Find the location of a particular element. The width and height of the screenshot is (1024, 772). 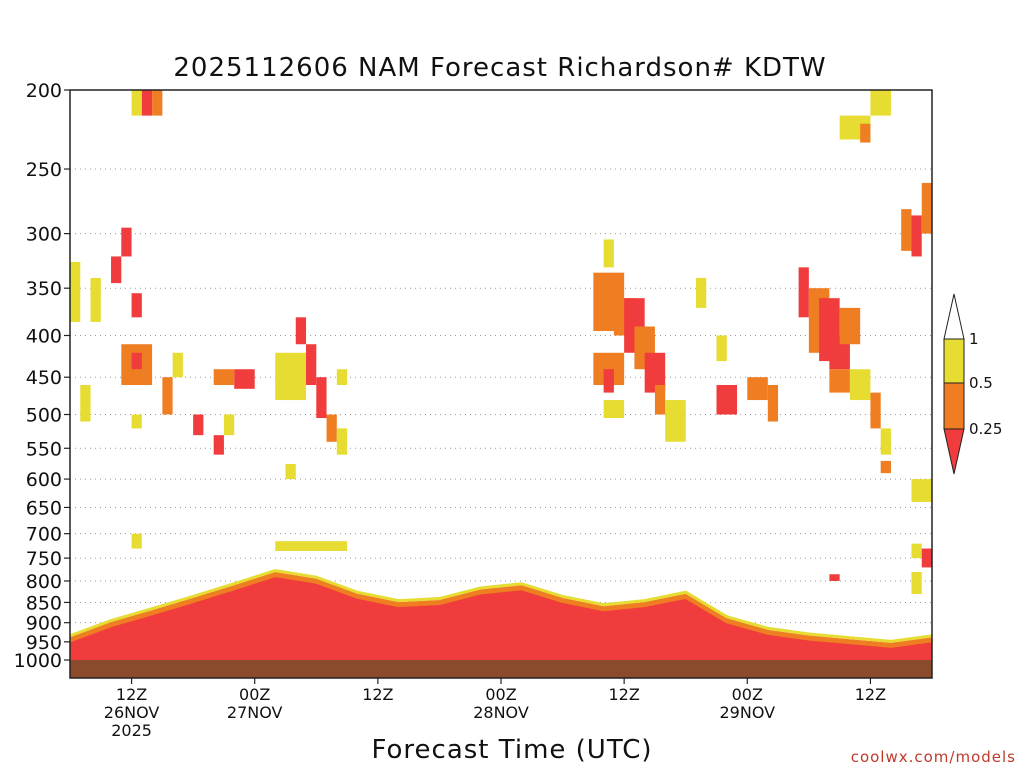

y-tick-label: 300 is located at coordinates (44, 235).